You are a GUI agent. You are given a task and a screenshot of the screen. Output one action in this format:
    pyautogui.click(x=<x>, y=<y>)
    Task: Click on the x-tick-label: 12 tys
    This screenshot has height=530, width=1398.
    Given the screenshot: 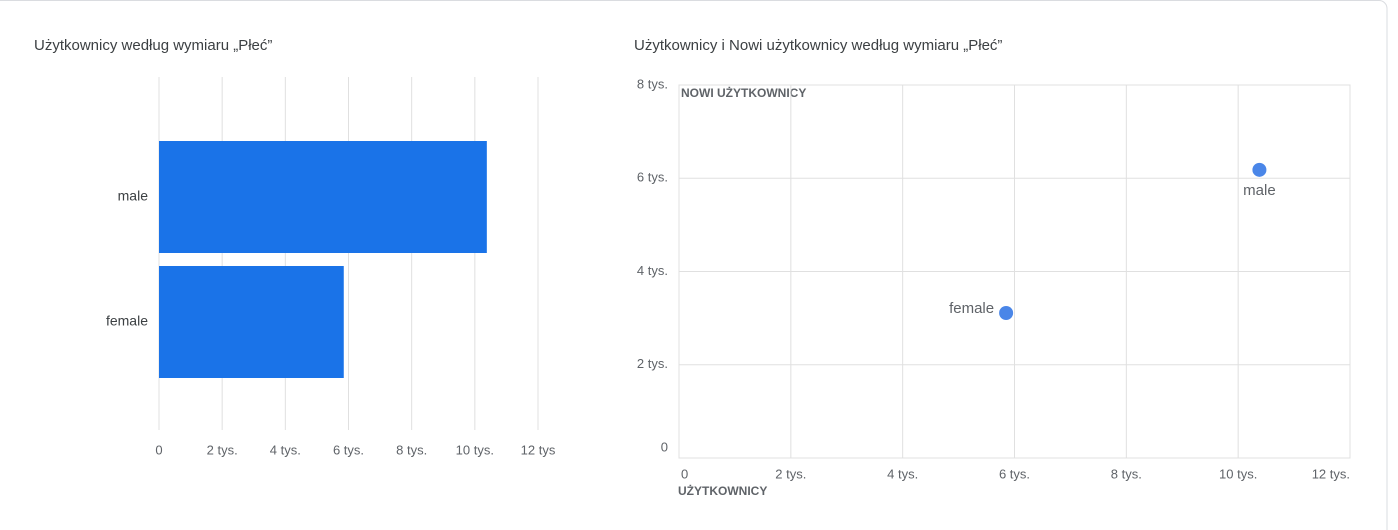 What is the action you would take?
    pyautogui.click(x=538, y=449)
    